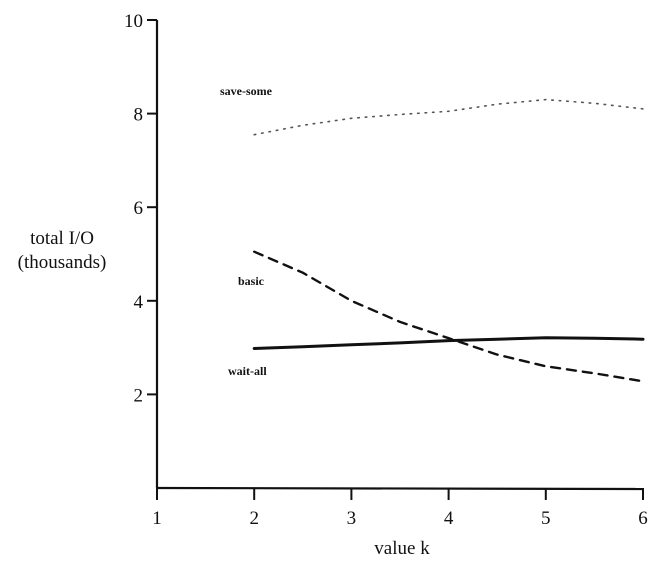  What do you see at coordinates (448, 343) in the screenshot?
I see `series-line-wait-all` at bounding box center [448, 343].